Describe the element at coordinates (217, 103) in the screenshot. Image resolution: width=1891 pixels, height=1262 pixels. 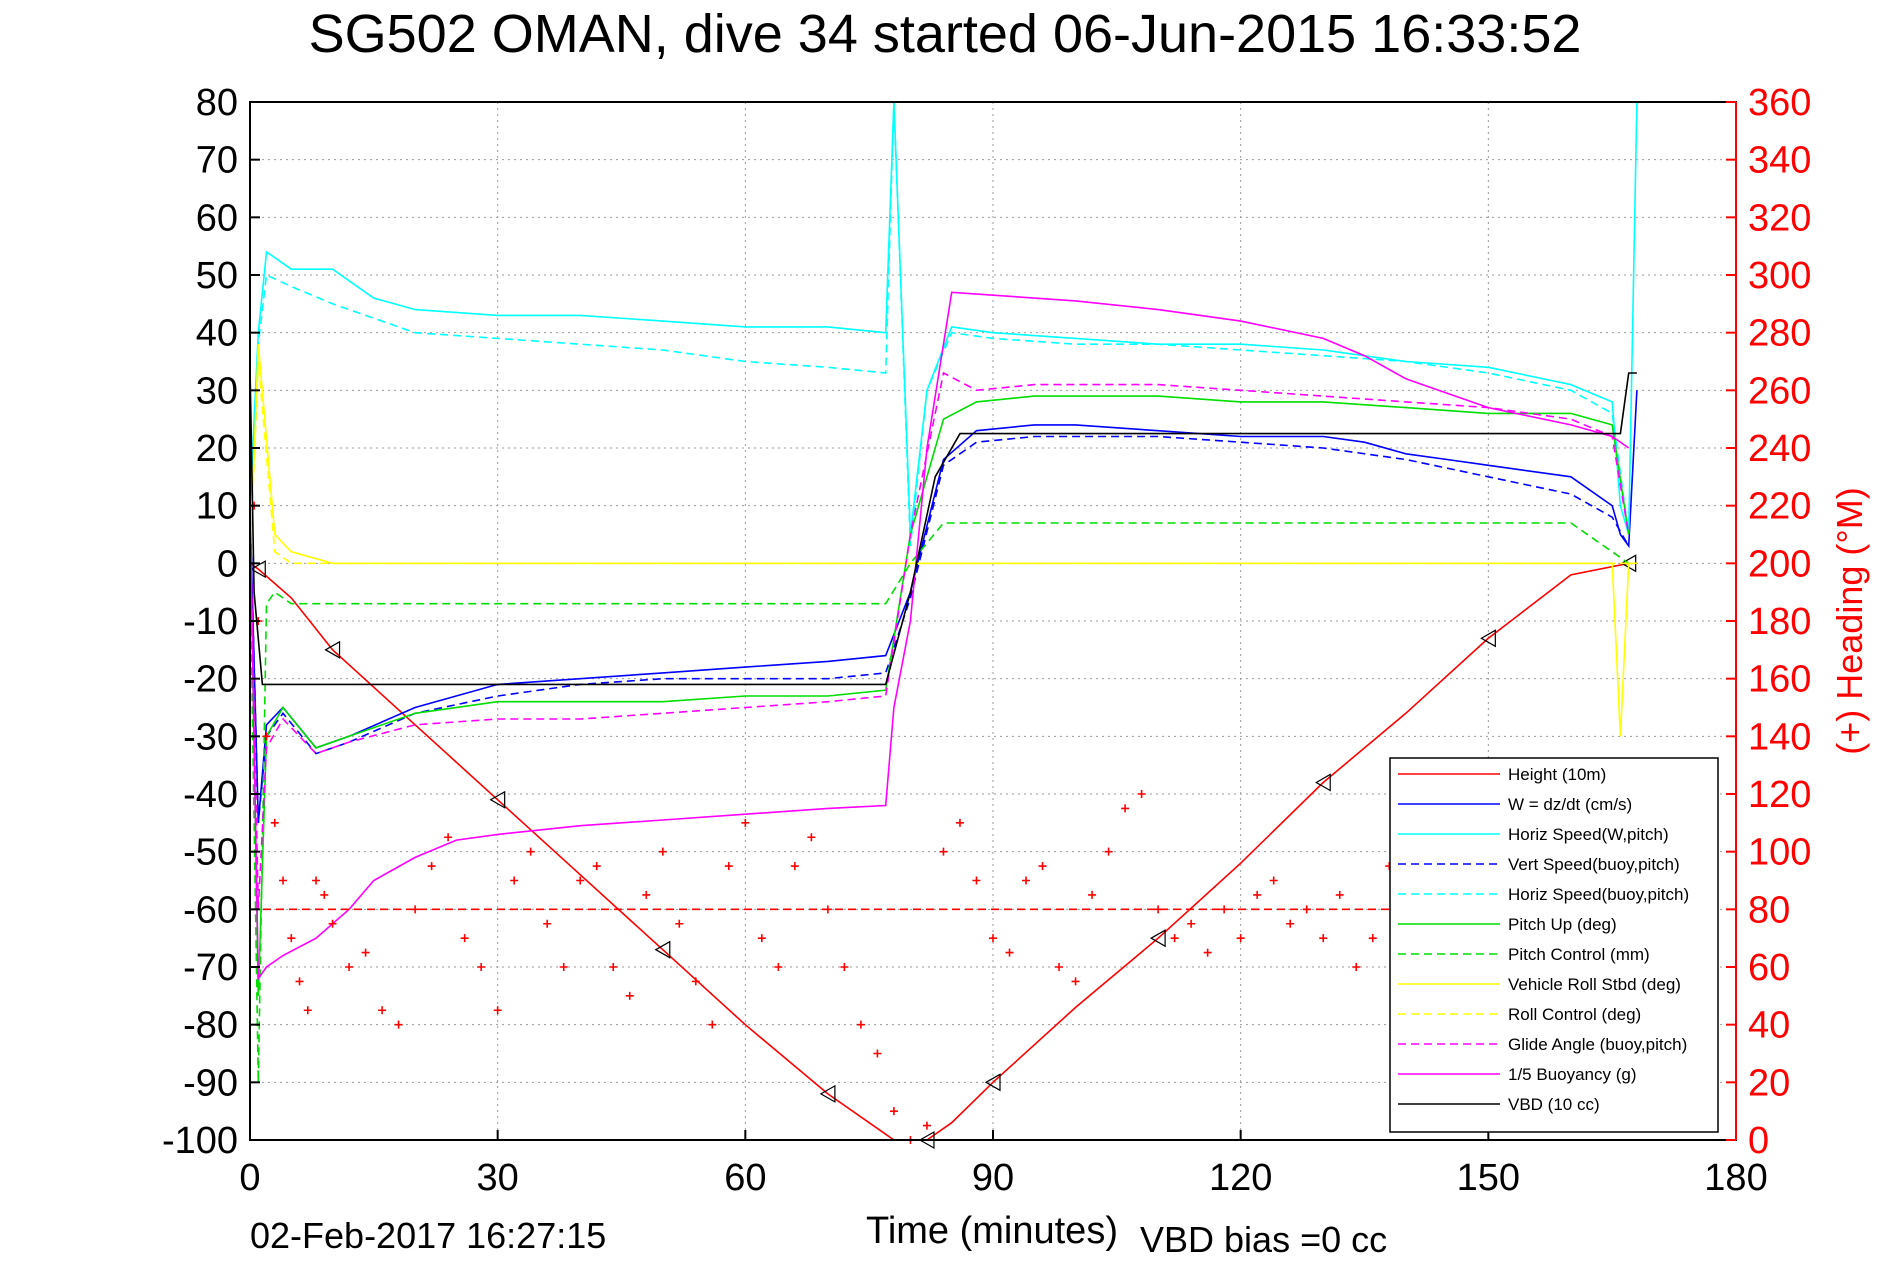
I see `y-tick-label: 80` at that location.